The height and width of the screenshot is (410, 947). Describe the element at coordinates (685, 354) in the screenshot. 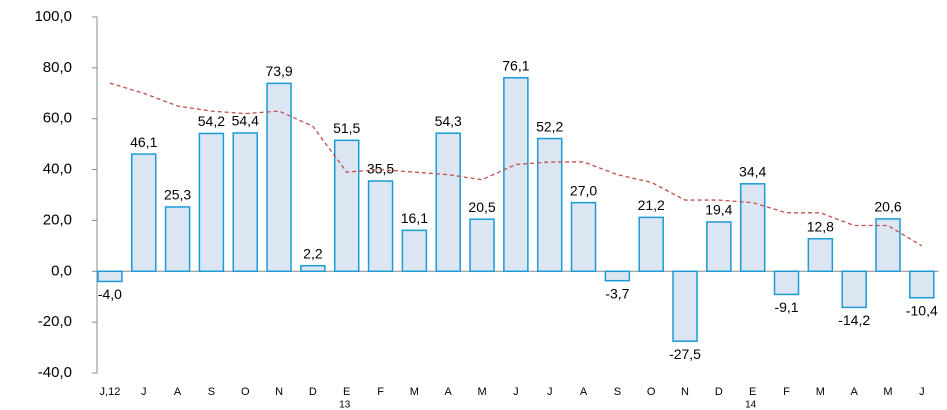

I see `data-label: -27,5` at that location.